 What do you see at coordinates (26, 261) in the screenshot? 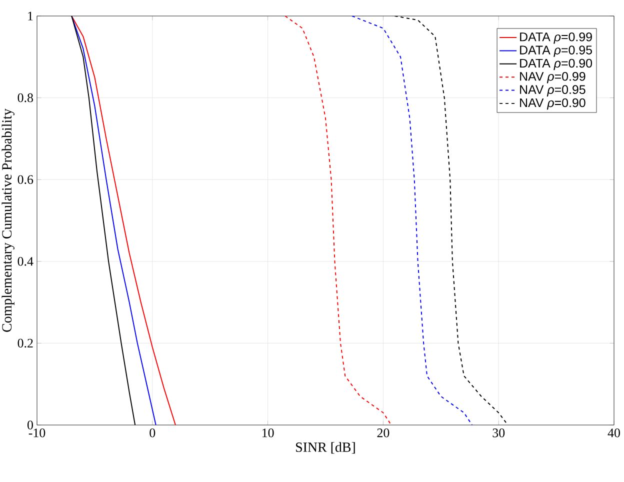
I see `y-tick-label: 0.4` at bounding box center [26, 261].